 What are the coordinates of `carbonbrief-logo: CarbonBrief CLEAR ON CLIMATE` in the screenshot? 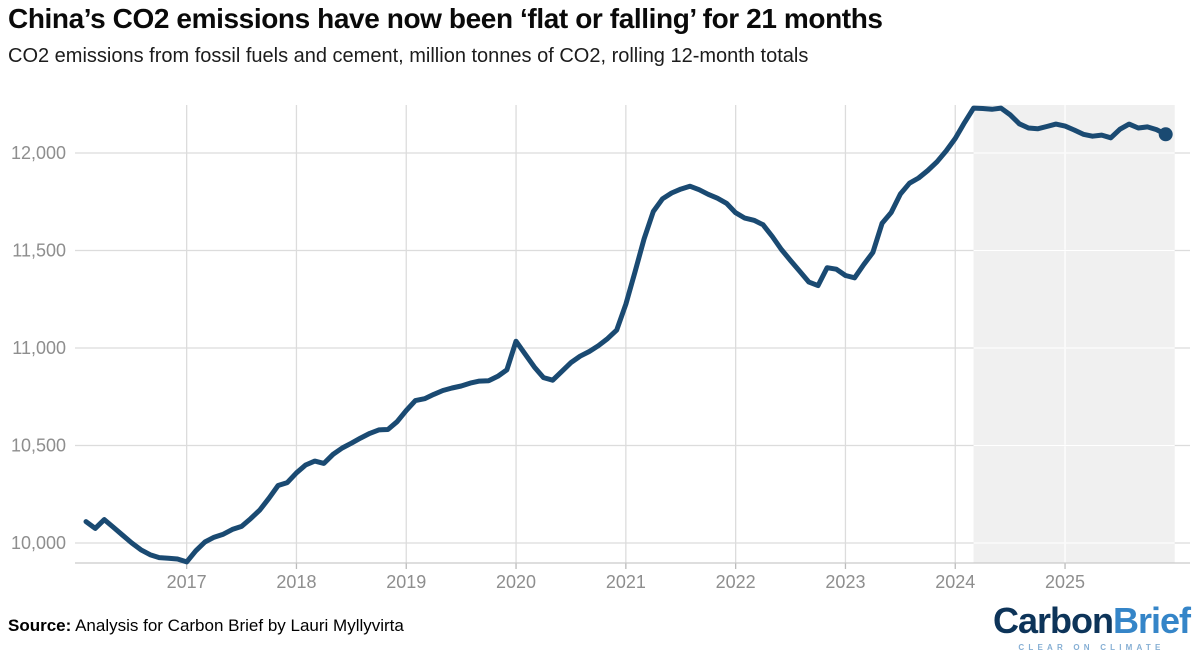 It's located at (1091, 626).